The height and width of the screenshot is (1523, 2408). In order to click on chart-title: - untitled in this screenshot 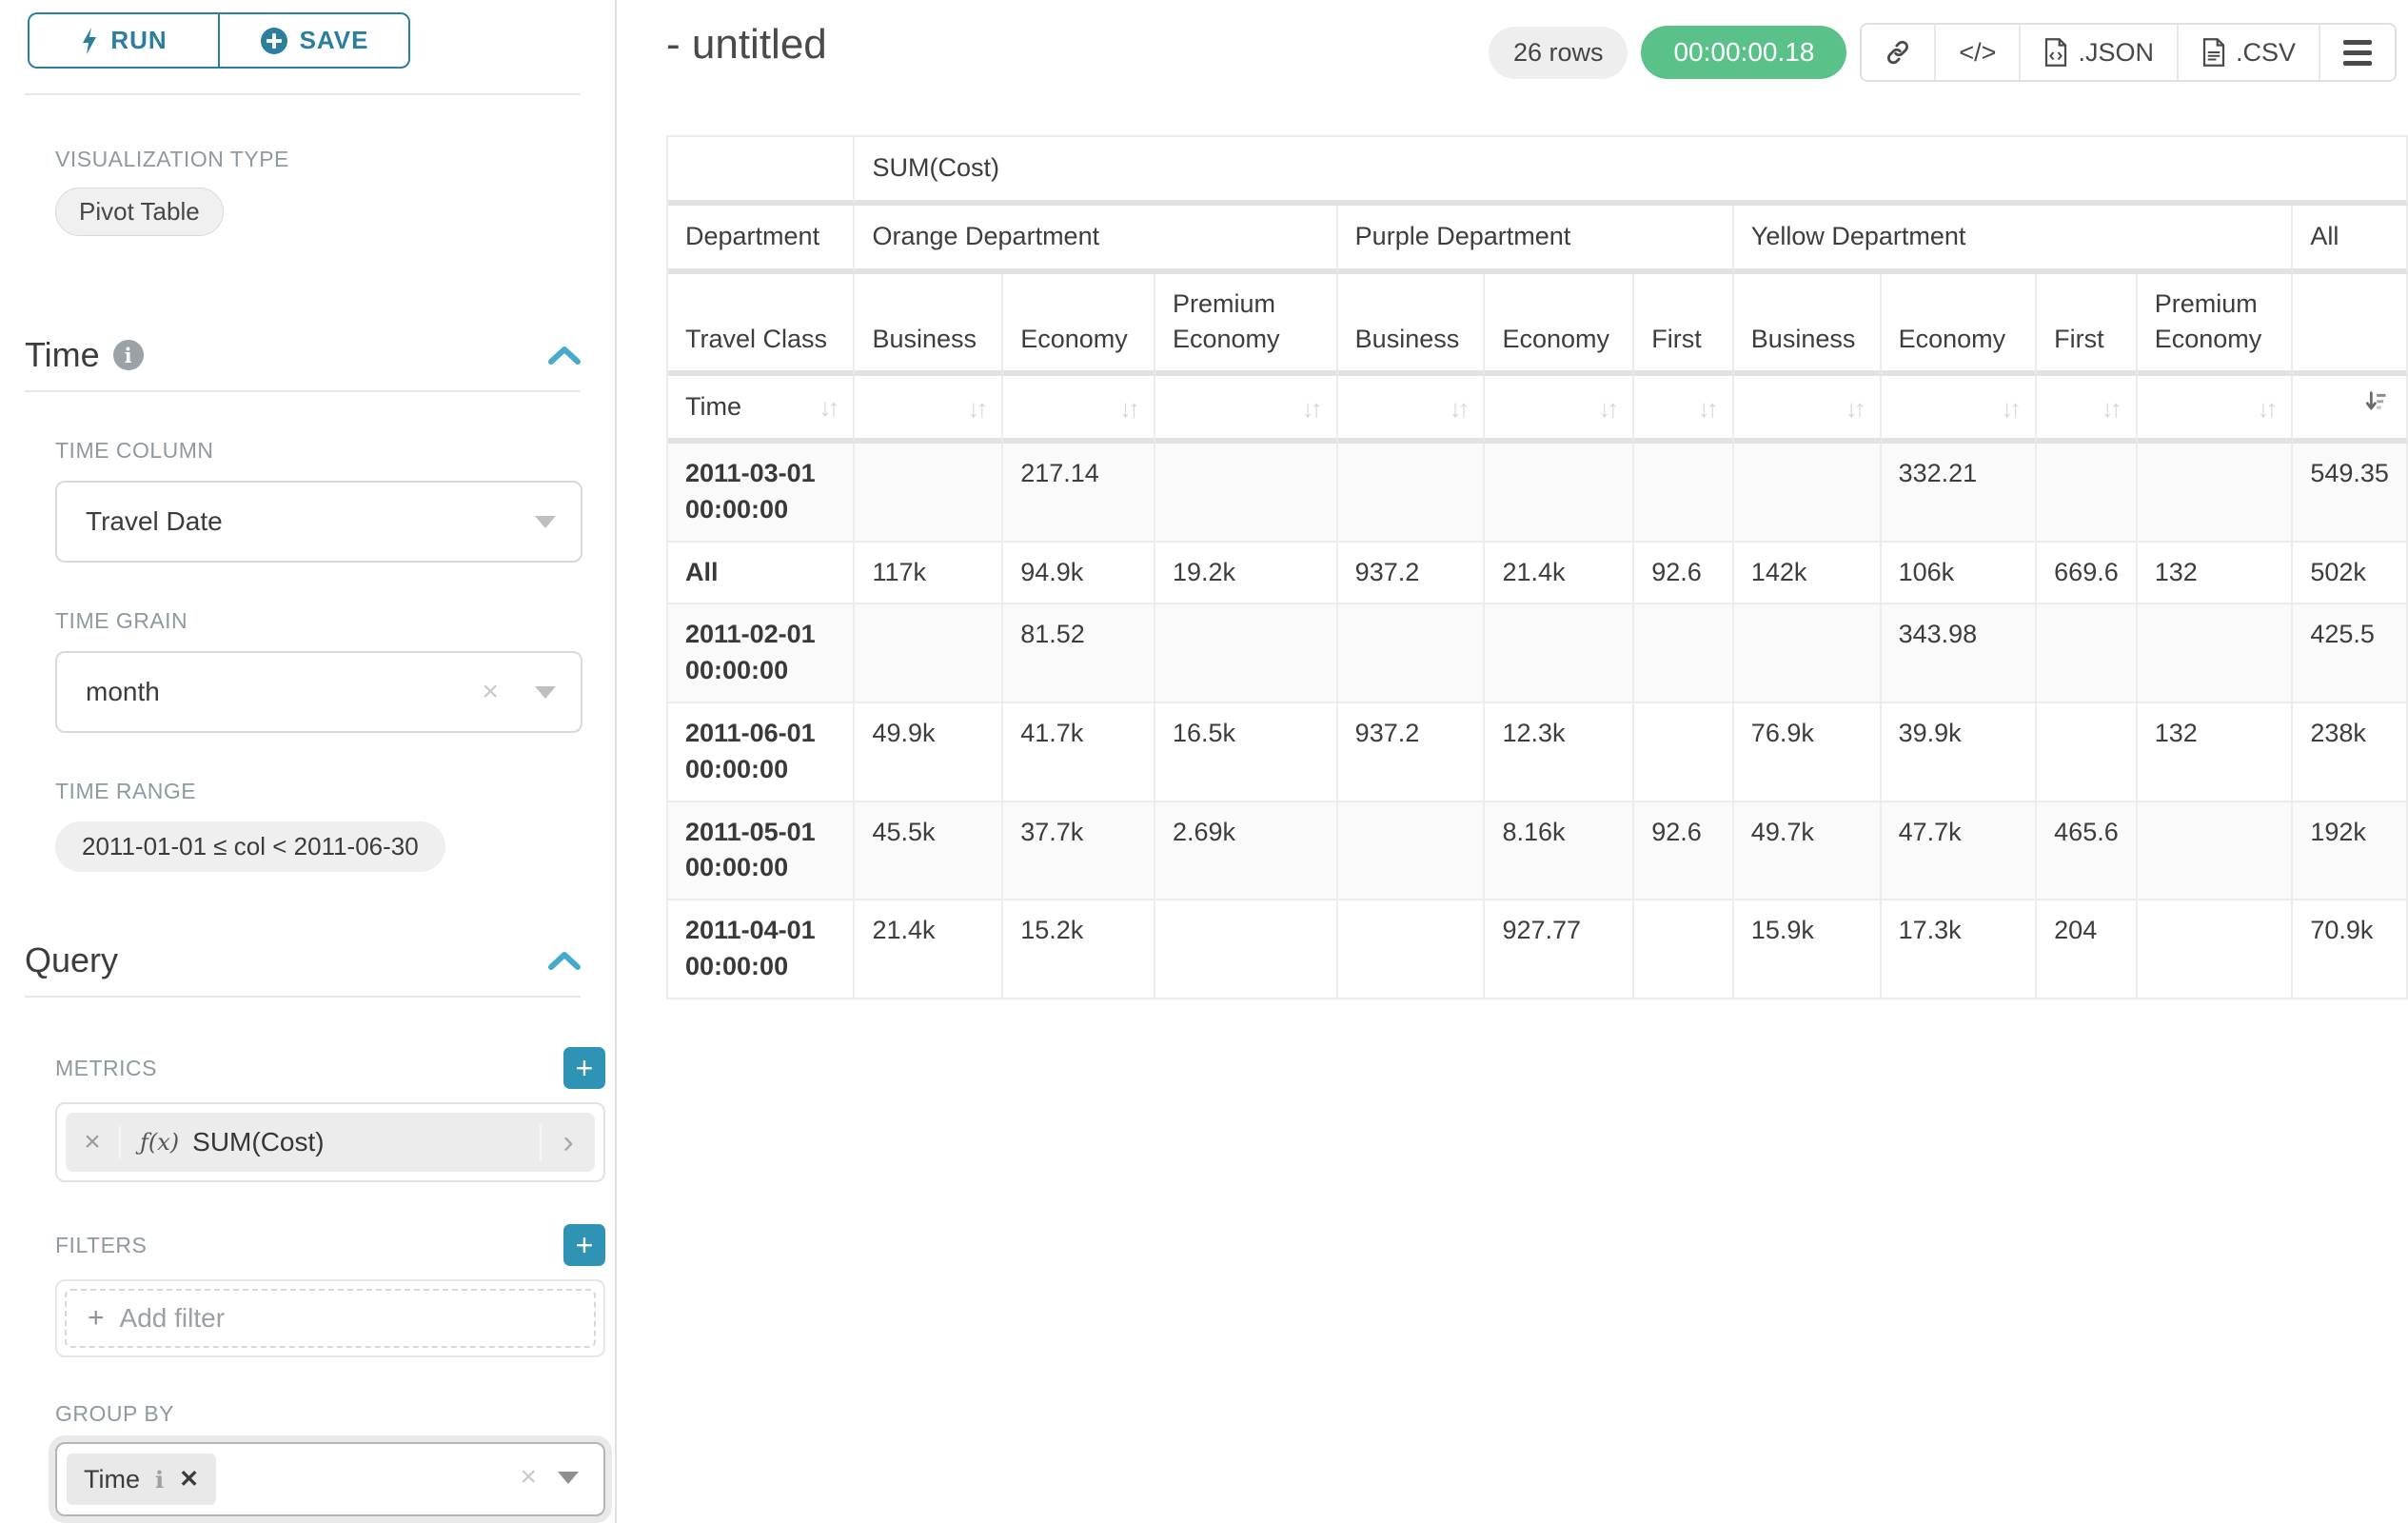, I will do `click(746, 45)`.